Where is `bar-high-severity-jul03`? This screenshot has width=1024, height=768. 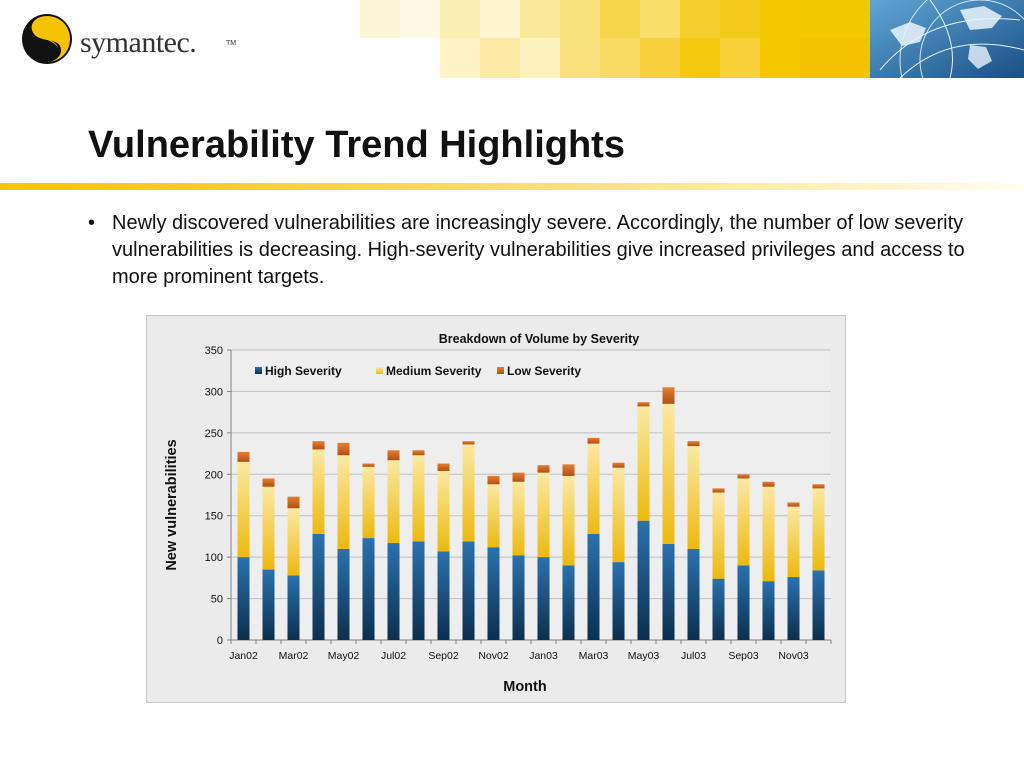 bar-high-severity-jul03 is located at coordinates (693, 594).